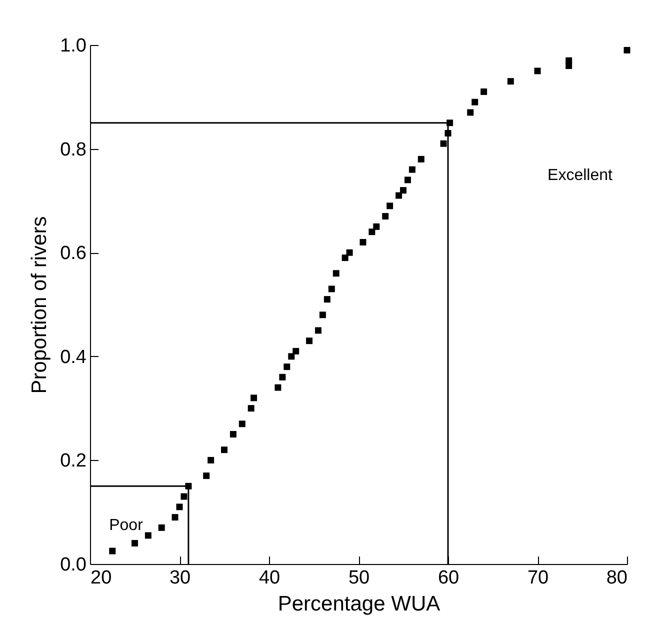  Describe the element at coordinates (269, 578) in the screenshot. I see `x-tick-label: 40` at that location.